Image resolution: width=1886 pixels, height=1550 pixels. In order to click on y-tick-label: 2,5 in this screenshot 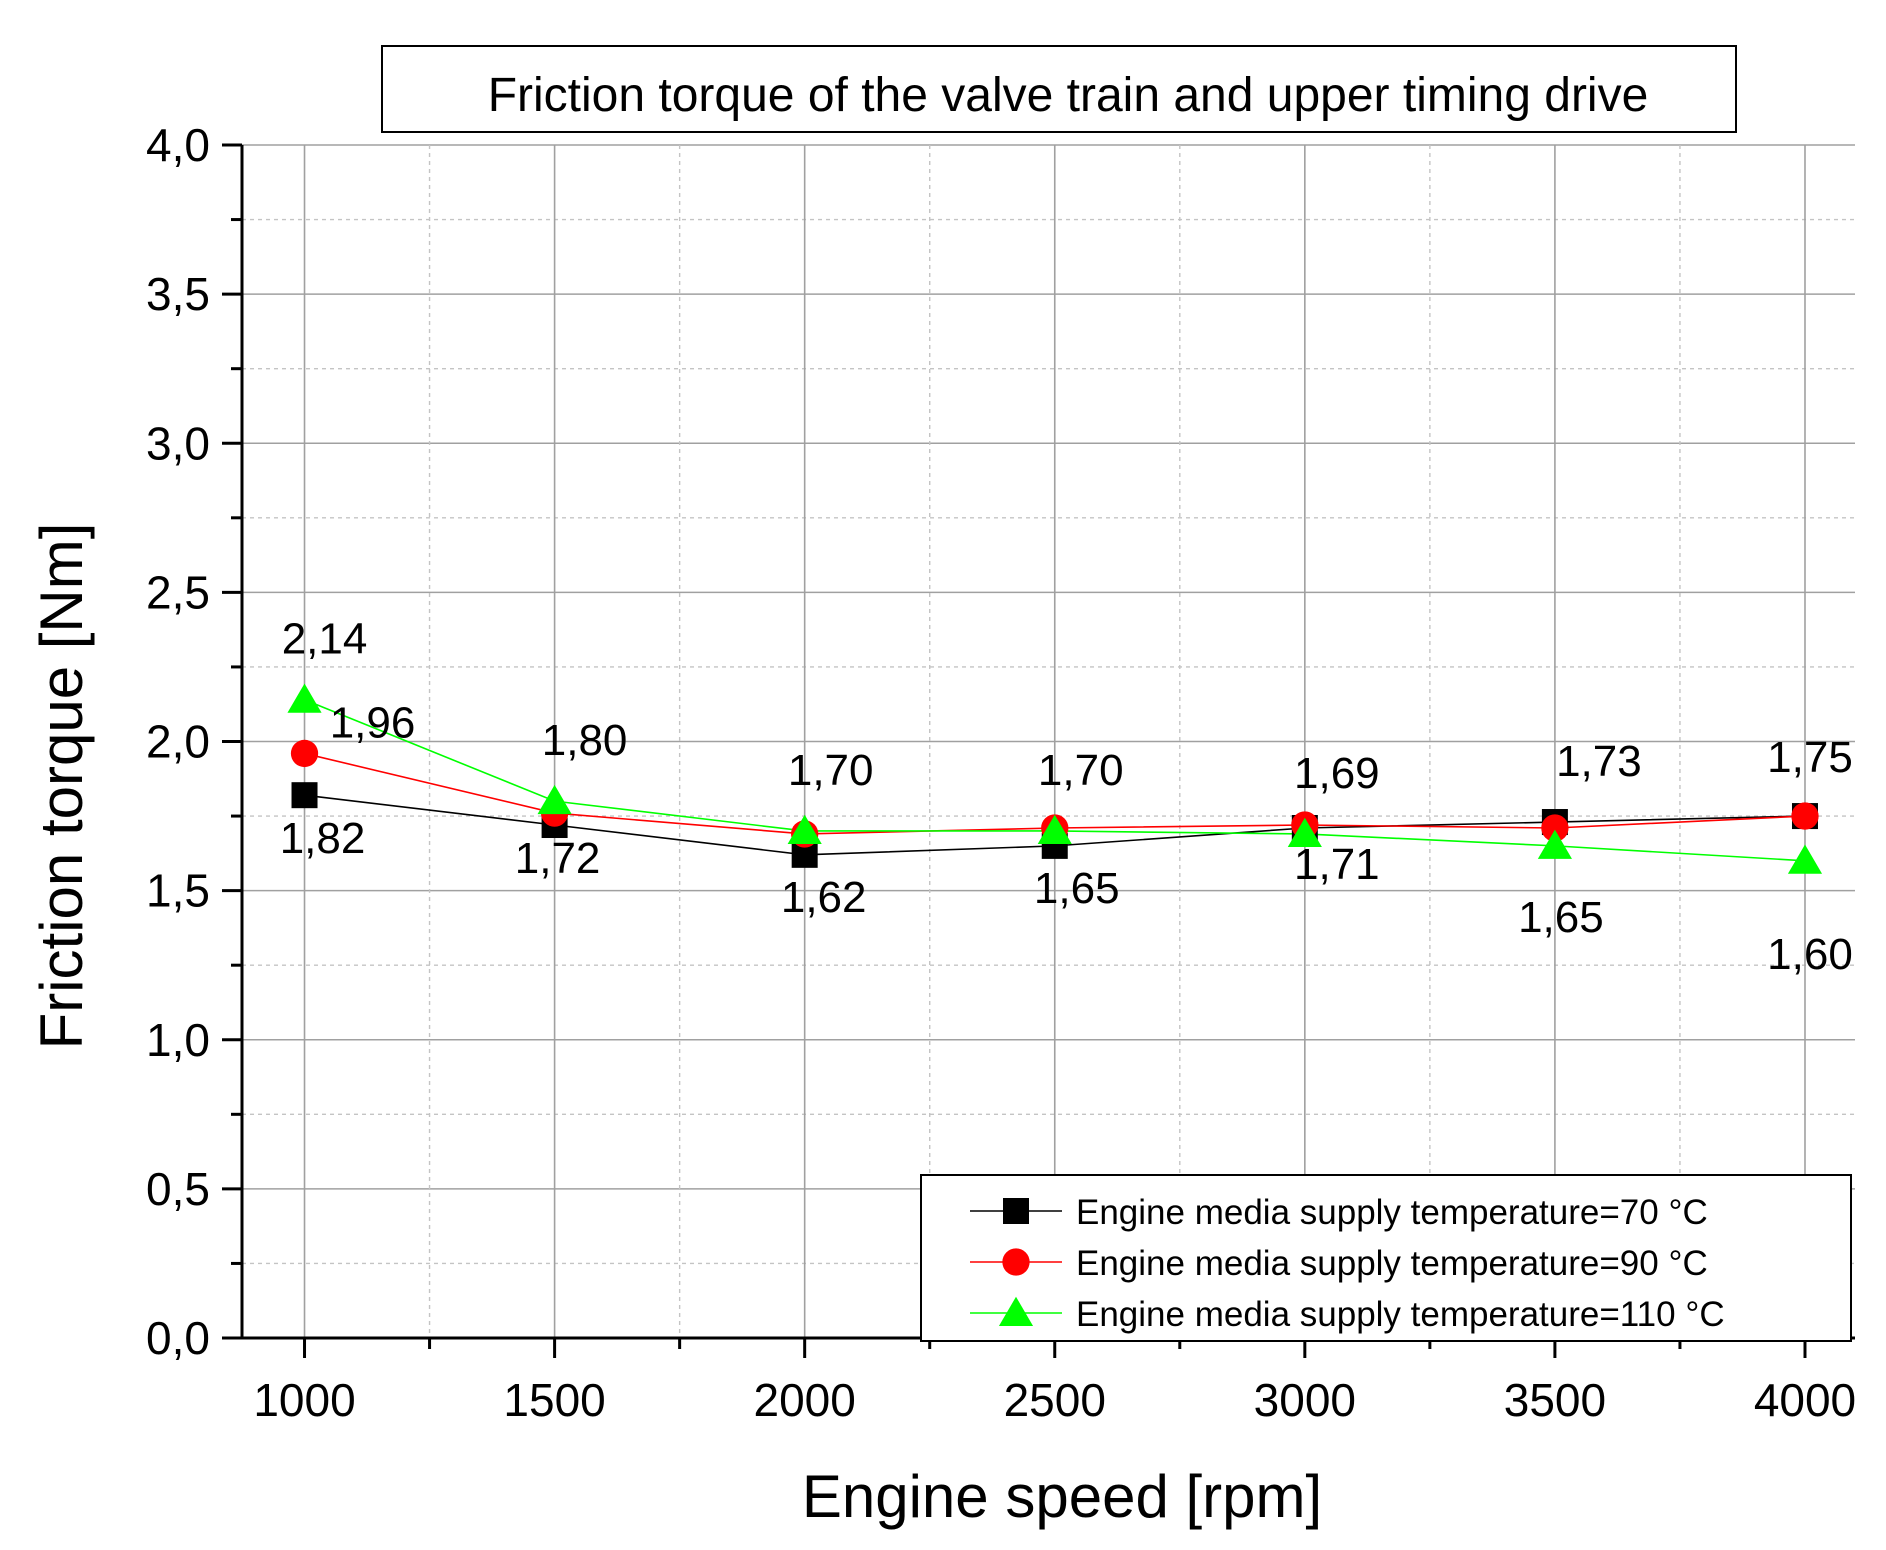, I will do `click(178, 592)`.